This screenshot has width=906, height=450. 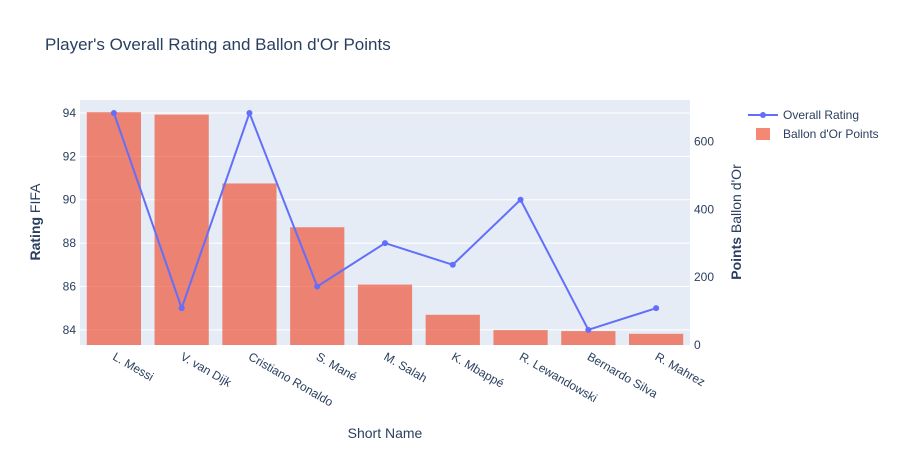 I want to click on legend-item-ballon-dor-points: Ballon d'Or Points, so click(x=817, y=134).